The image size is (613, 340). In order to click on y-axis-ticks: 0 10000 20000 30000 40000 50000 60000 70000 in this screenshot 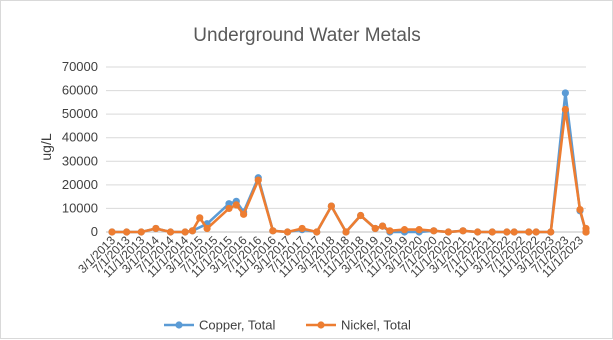, I will do `click(80, 149)`.